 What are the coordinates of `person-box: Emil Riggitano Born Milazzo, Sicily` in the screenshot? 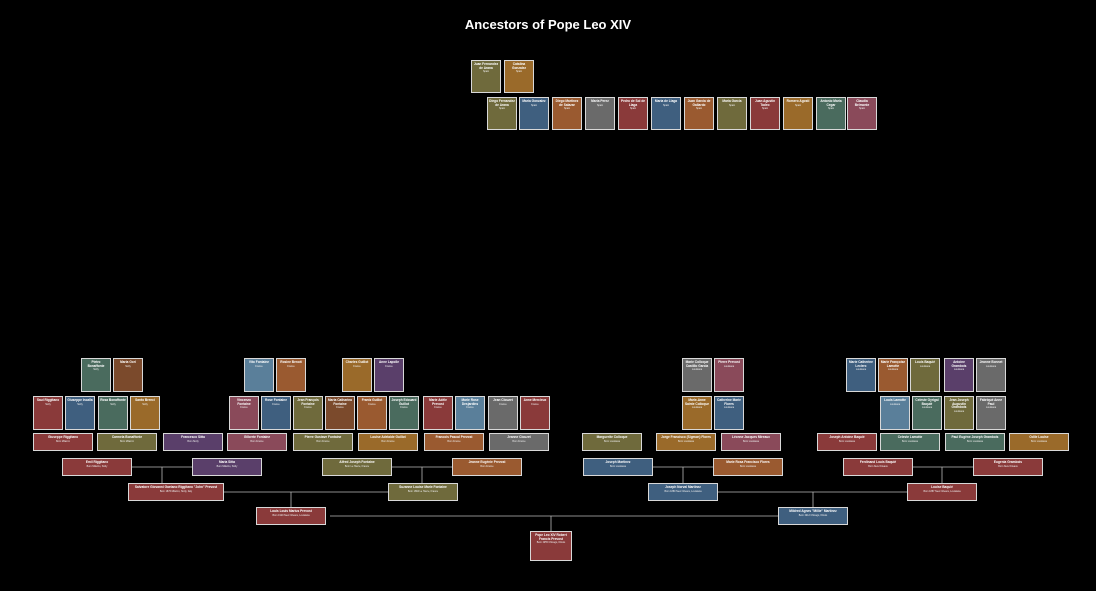 It's located at (97, 467).